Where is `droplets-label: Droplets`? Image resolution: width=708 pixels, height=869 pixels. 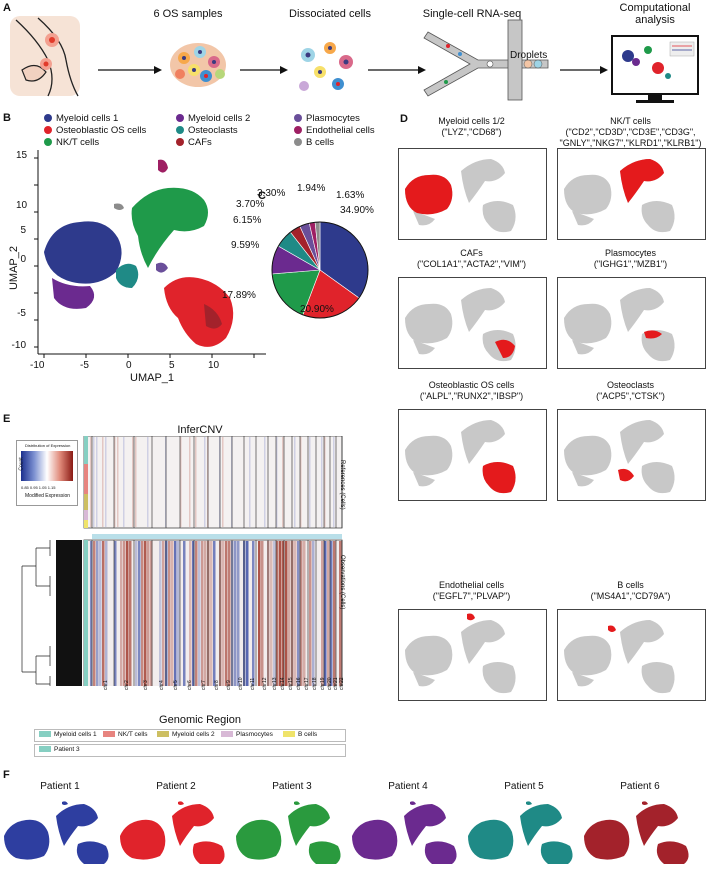 droplets-label: Droplets is located at coordinates (529, 55).